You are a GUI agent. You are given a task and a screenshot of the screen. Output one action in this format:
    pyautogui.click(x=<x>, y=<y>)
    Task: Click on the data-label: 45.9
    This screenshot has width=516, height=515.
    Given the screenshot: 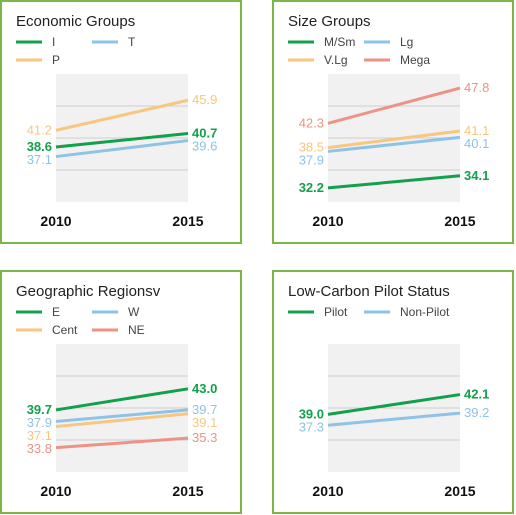 What is the action you would take?
    pyautogui.click(x=204, y=99)
    